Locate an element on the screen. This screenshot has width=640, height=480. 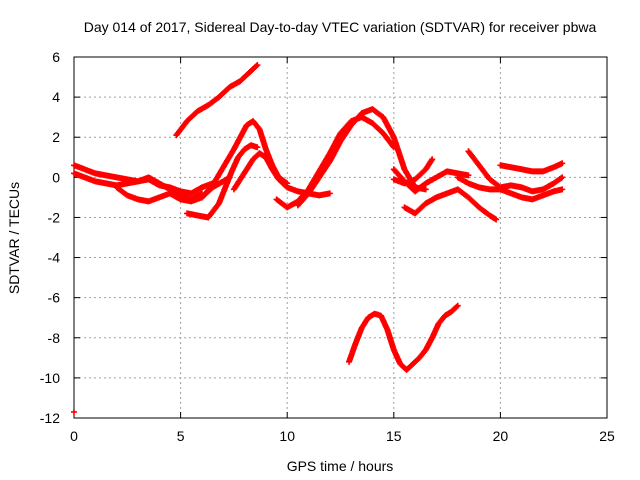
y-tick-label: 2 is located at coordinates (56, 137).